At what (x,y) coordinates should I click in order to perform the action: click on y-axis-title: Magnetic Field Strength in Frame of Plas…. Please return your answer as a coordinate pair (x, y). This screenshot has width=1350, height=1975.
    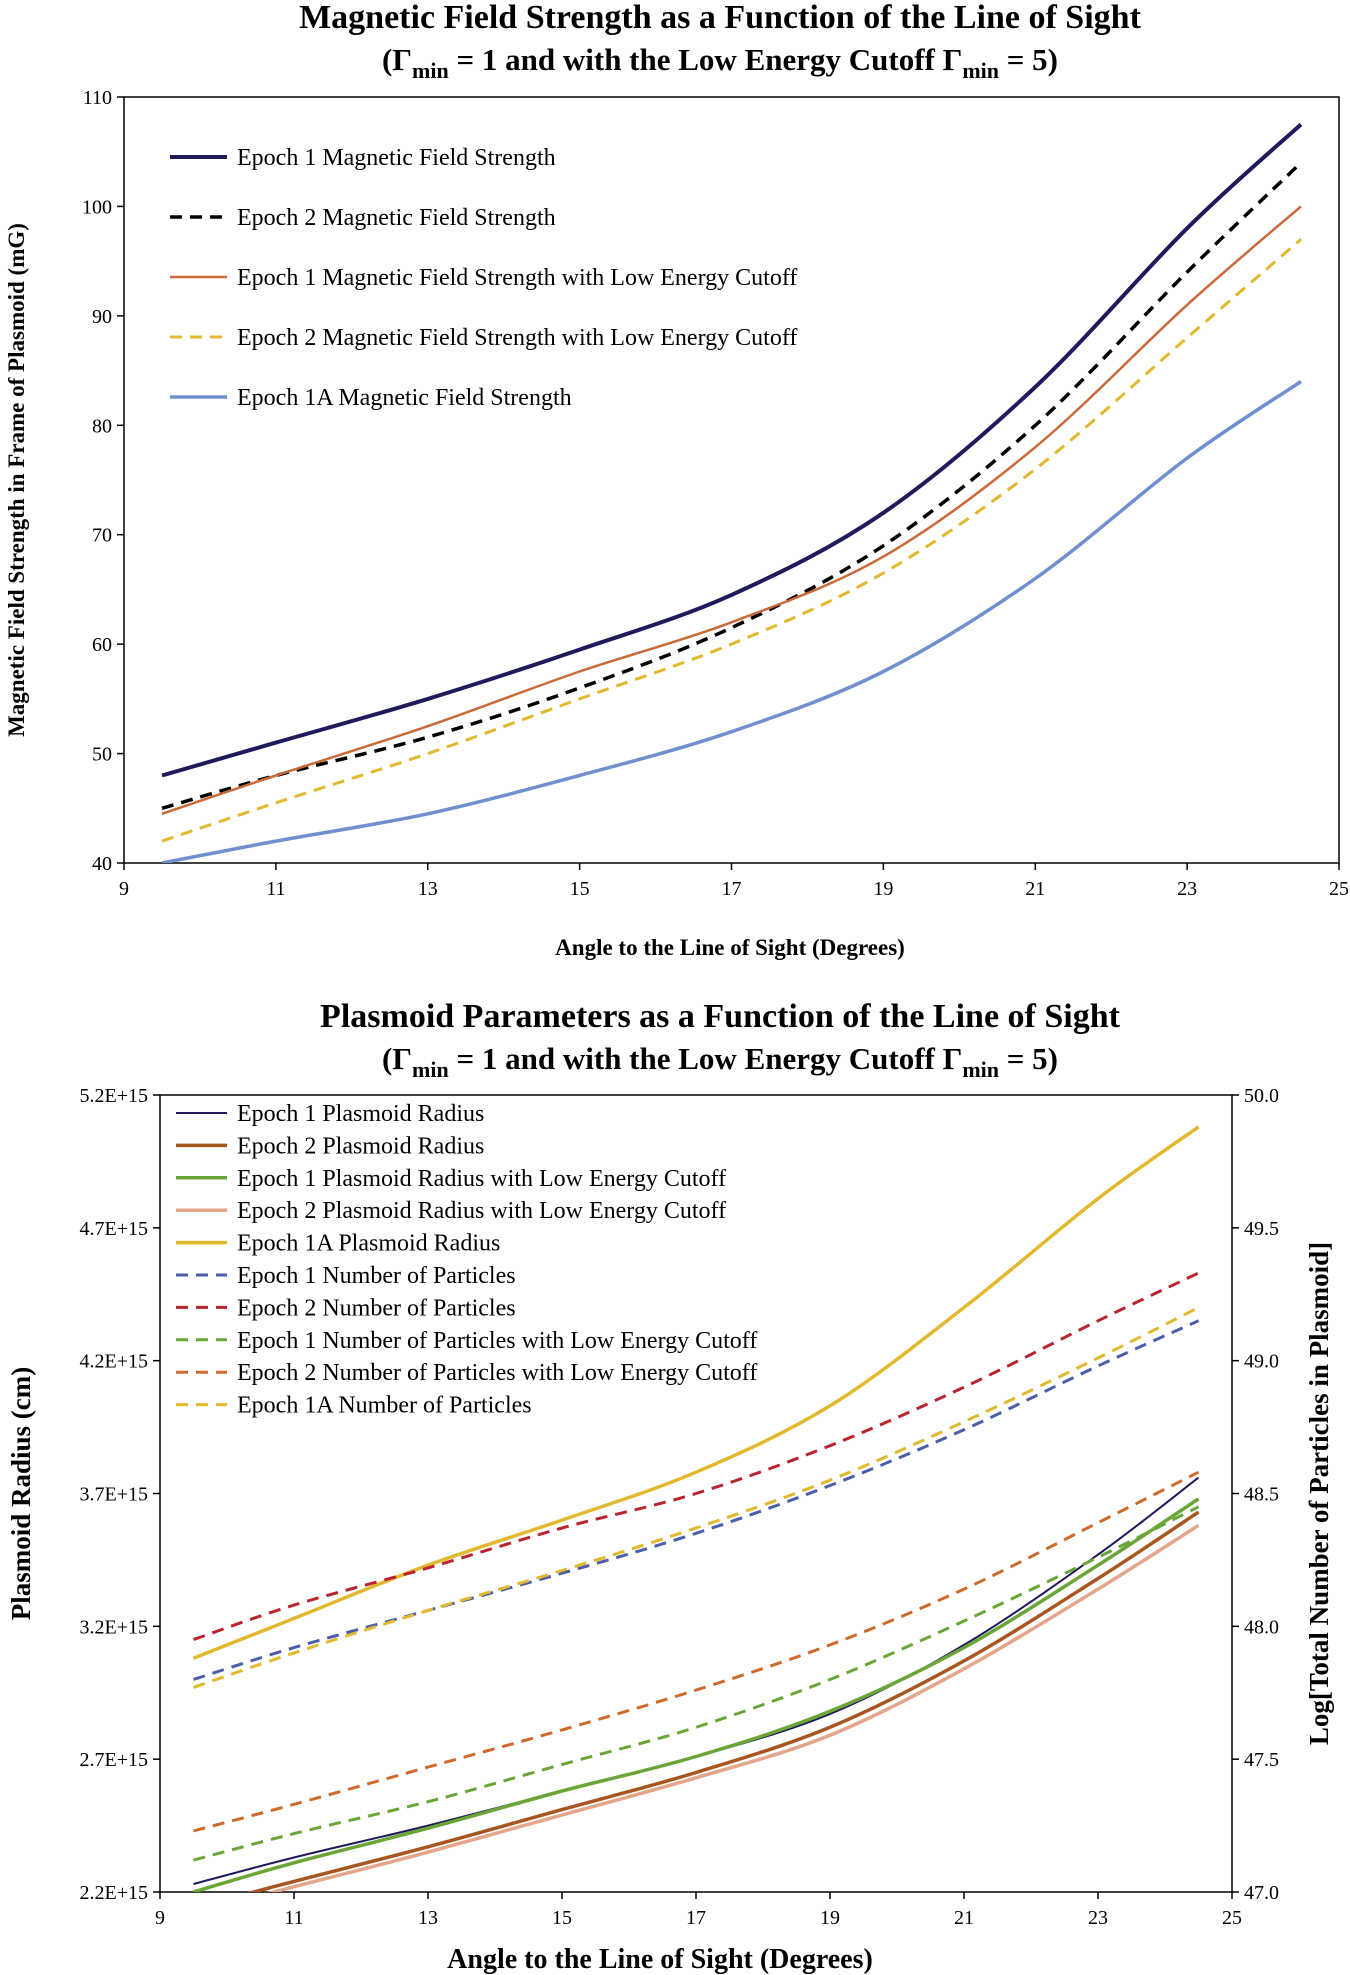
    Looking at the image, I should click on (16, 480).